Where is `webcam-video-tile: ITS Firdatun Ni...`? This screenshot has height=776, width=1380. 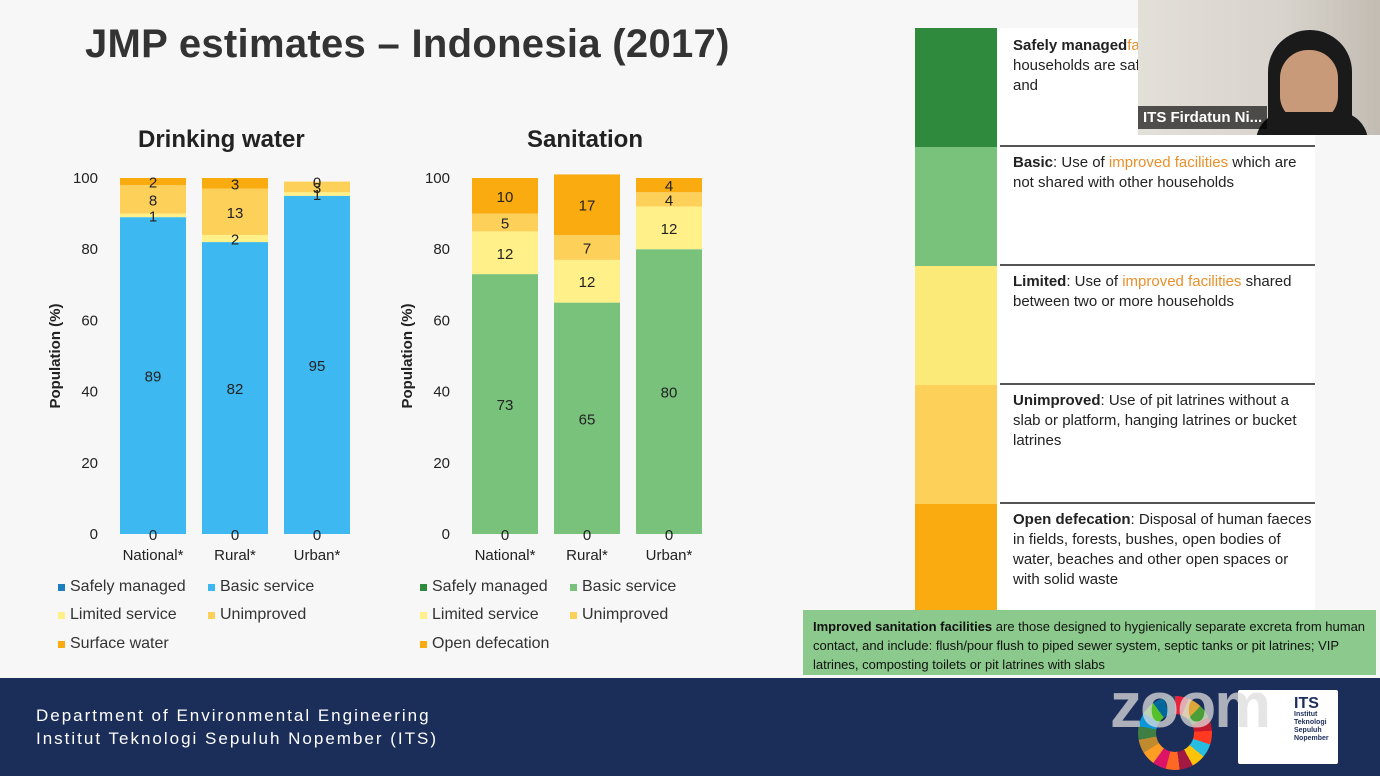 webcam-video-tile: ITS Firdatun Ni... is located at coordinates (1259, 67).